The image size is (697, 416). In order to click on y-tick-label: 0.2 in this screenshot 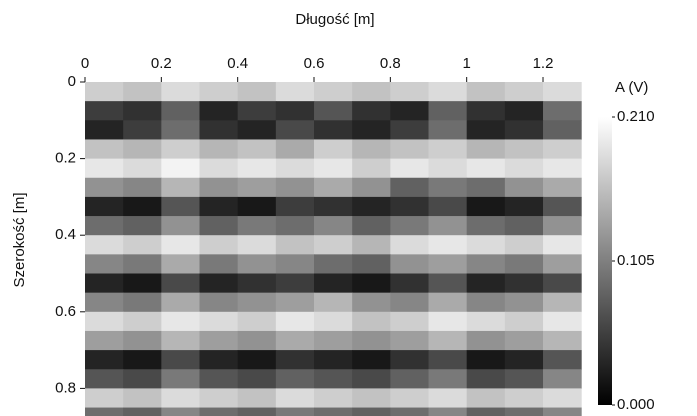, I will do `click(65, 158)`.